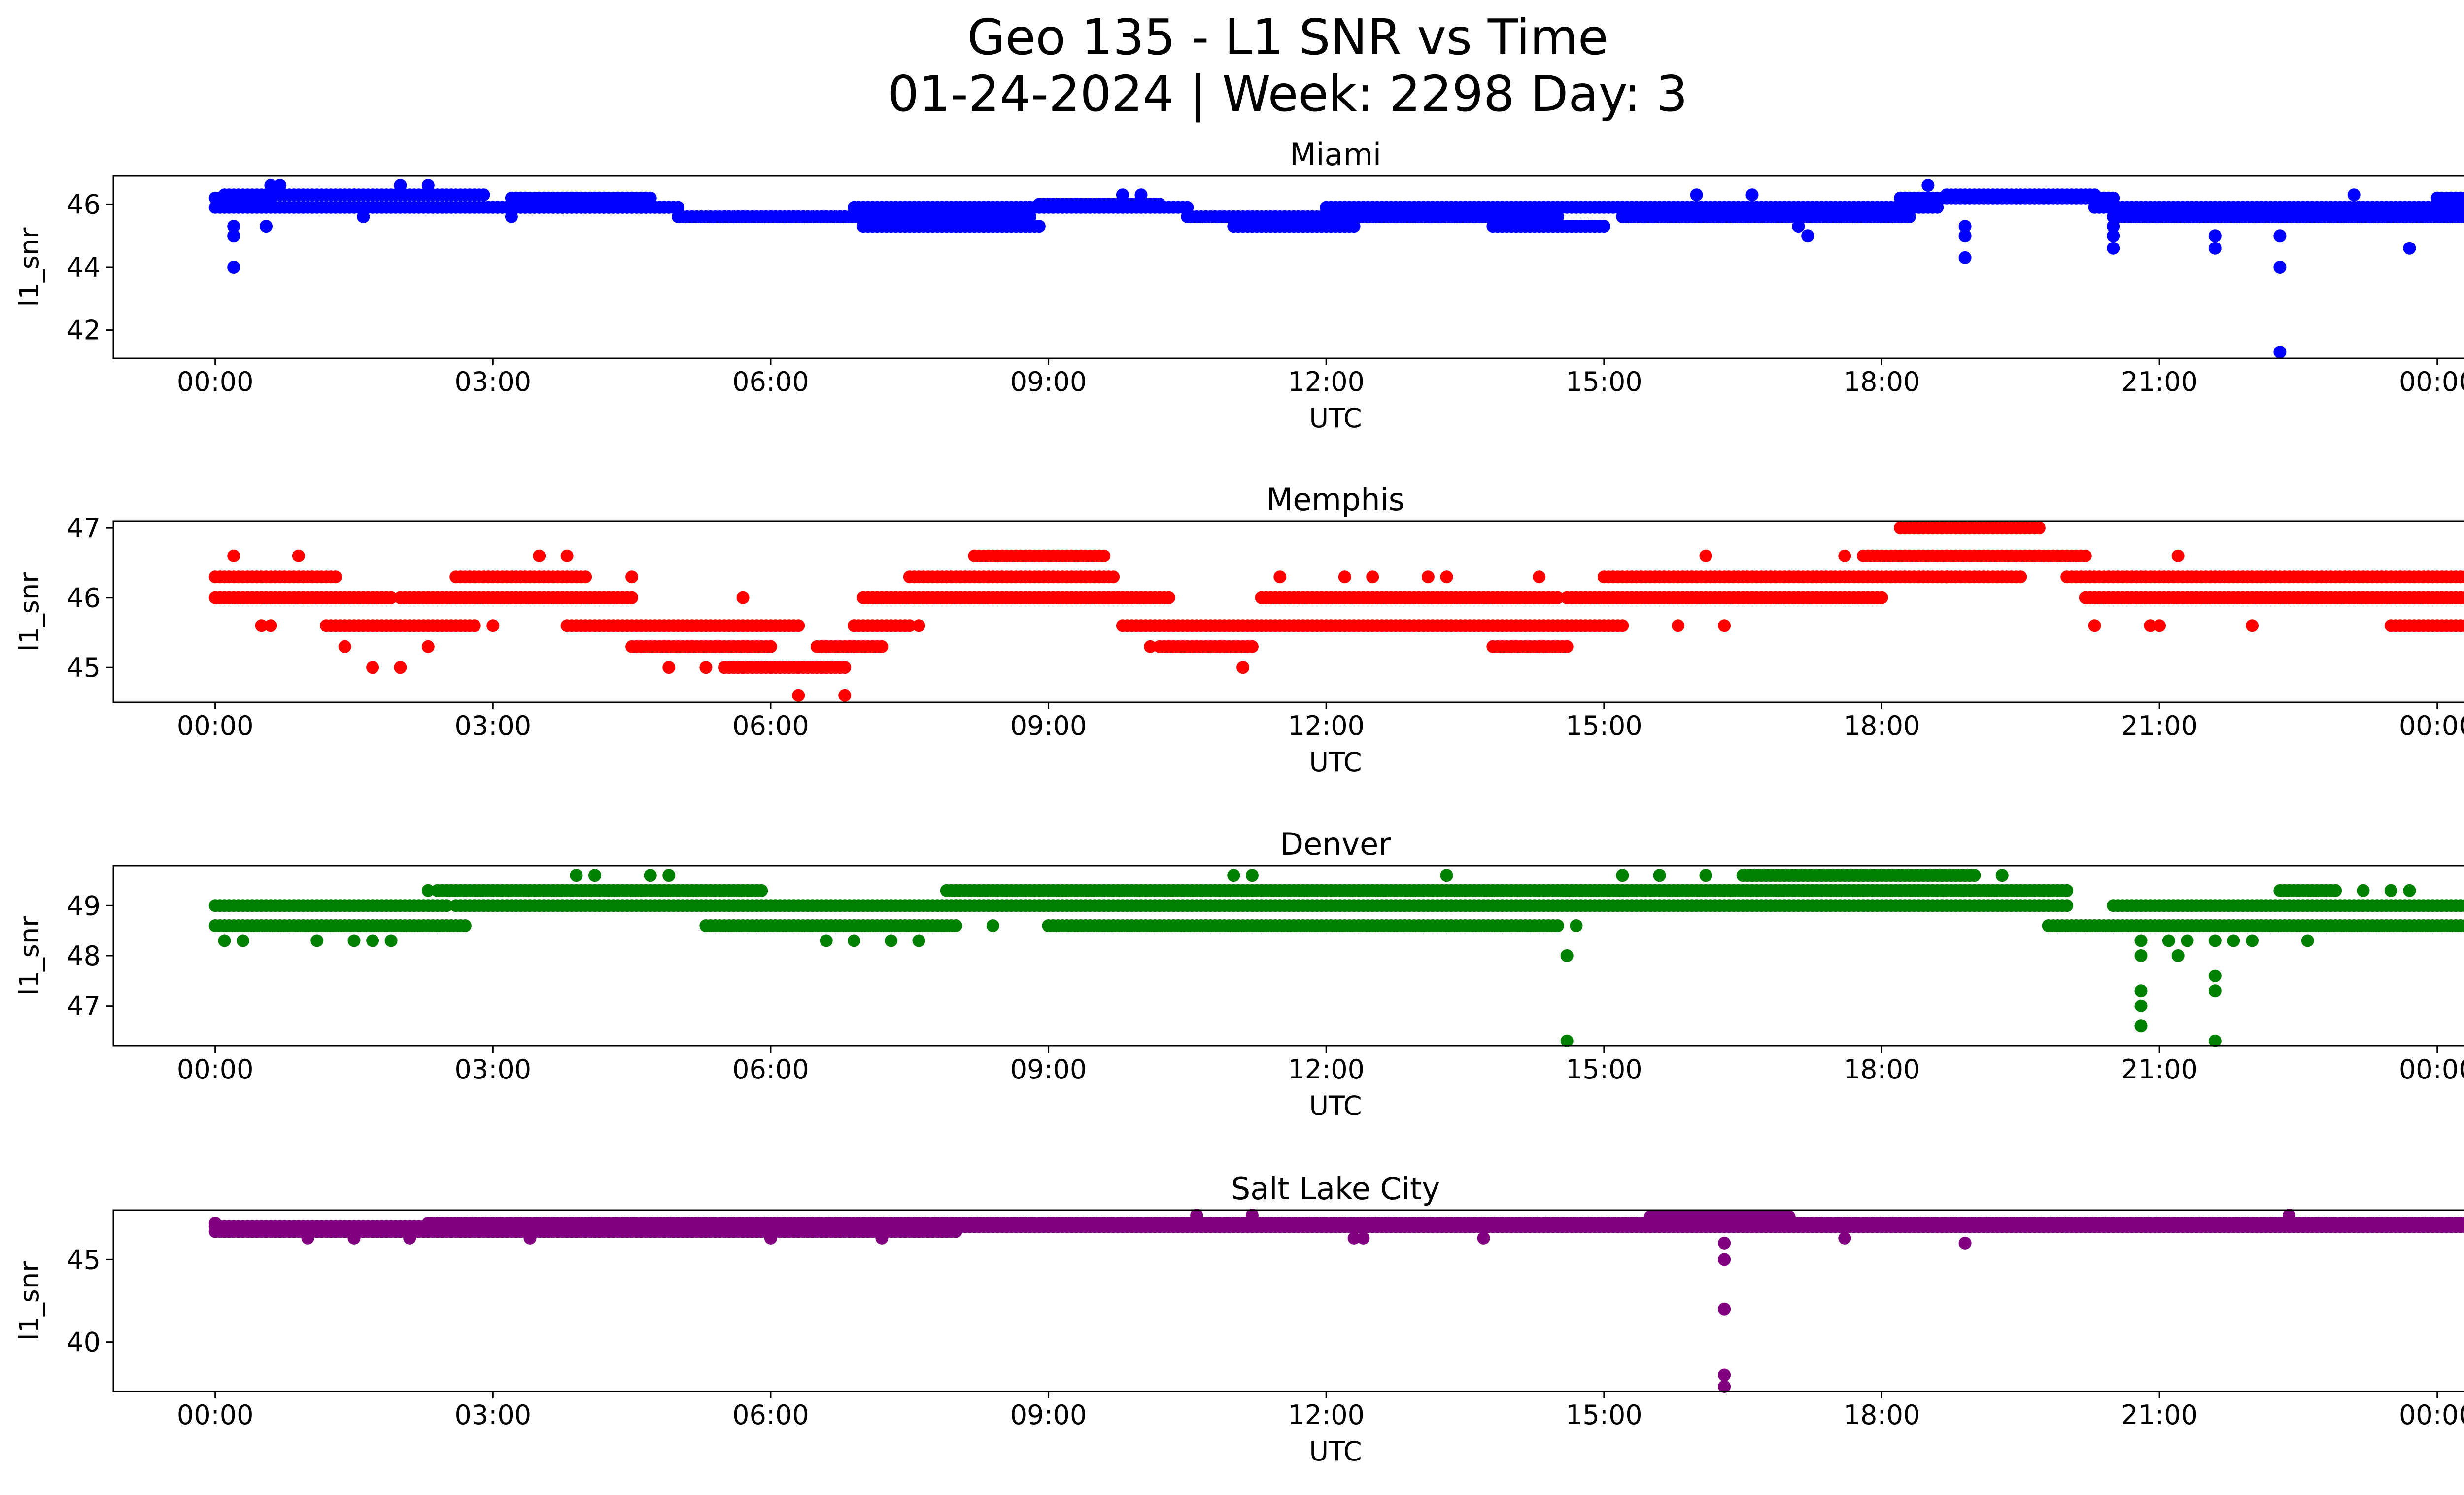 The width and height of the screenshot is (2464, 1495). What do you see at coordinates (1335, 155) in the screenshot?
I see `panel-title: Miami` at bounding box center [1335, 155].